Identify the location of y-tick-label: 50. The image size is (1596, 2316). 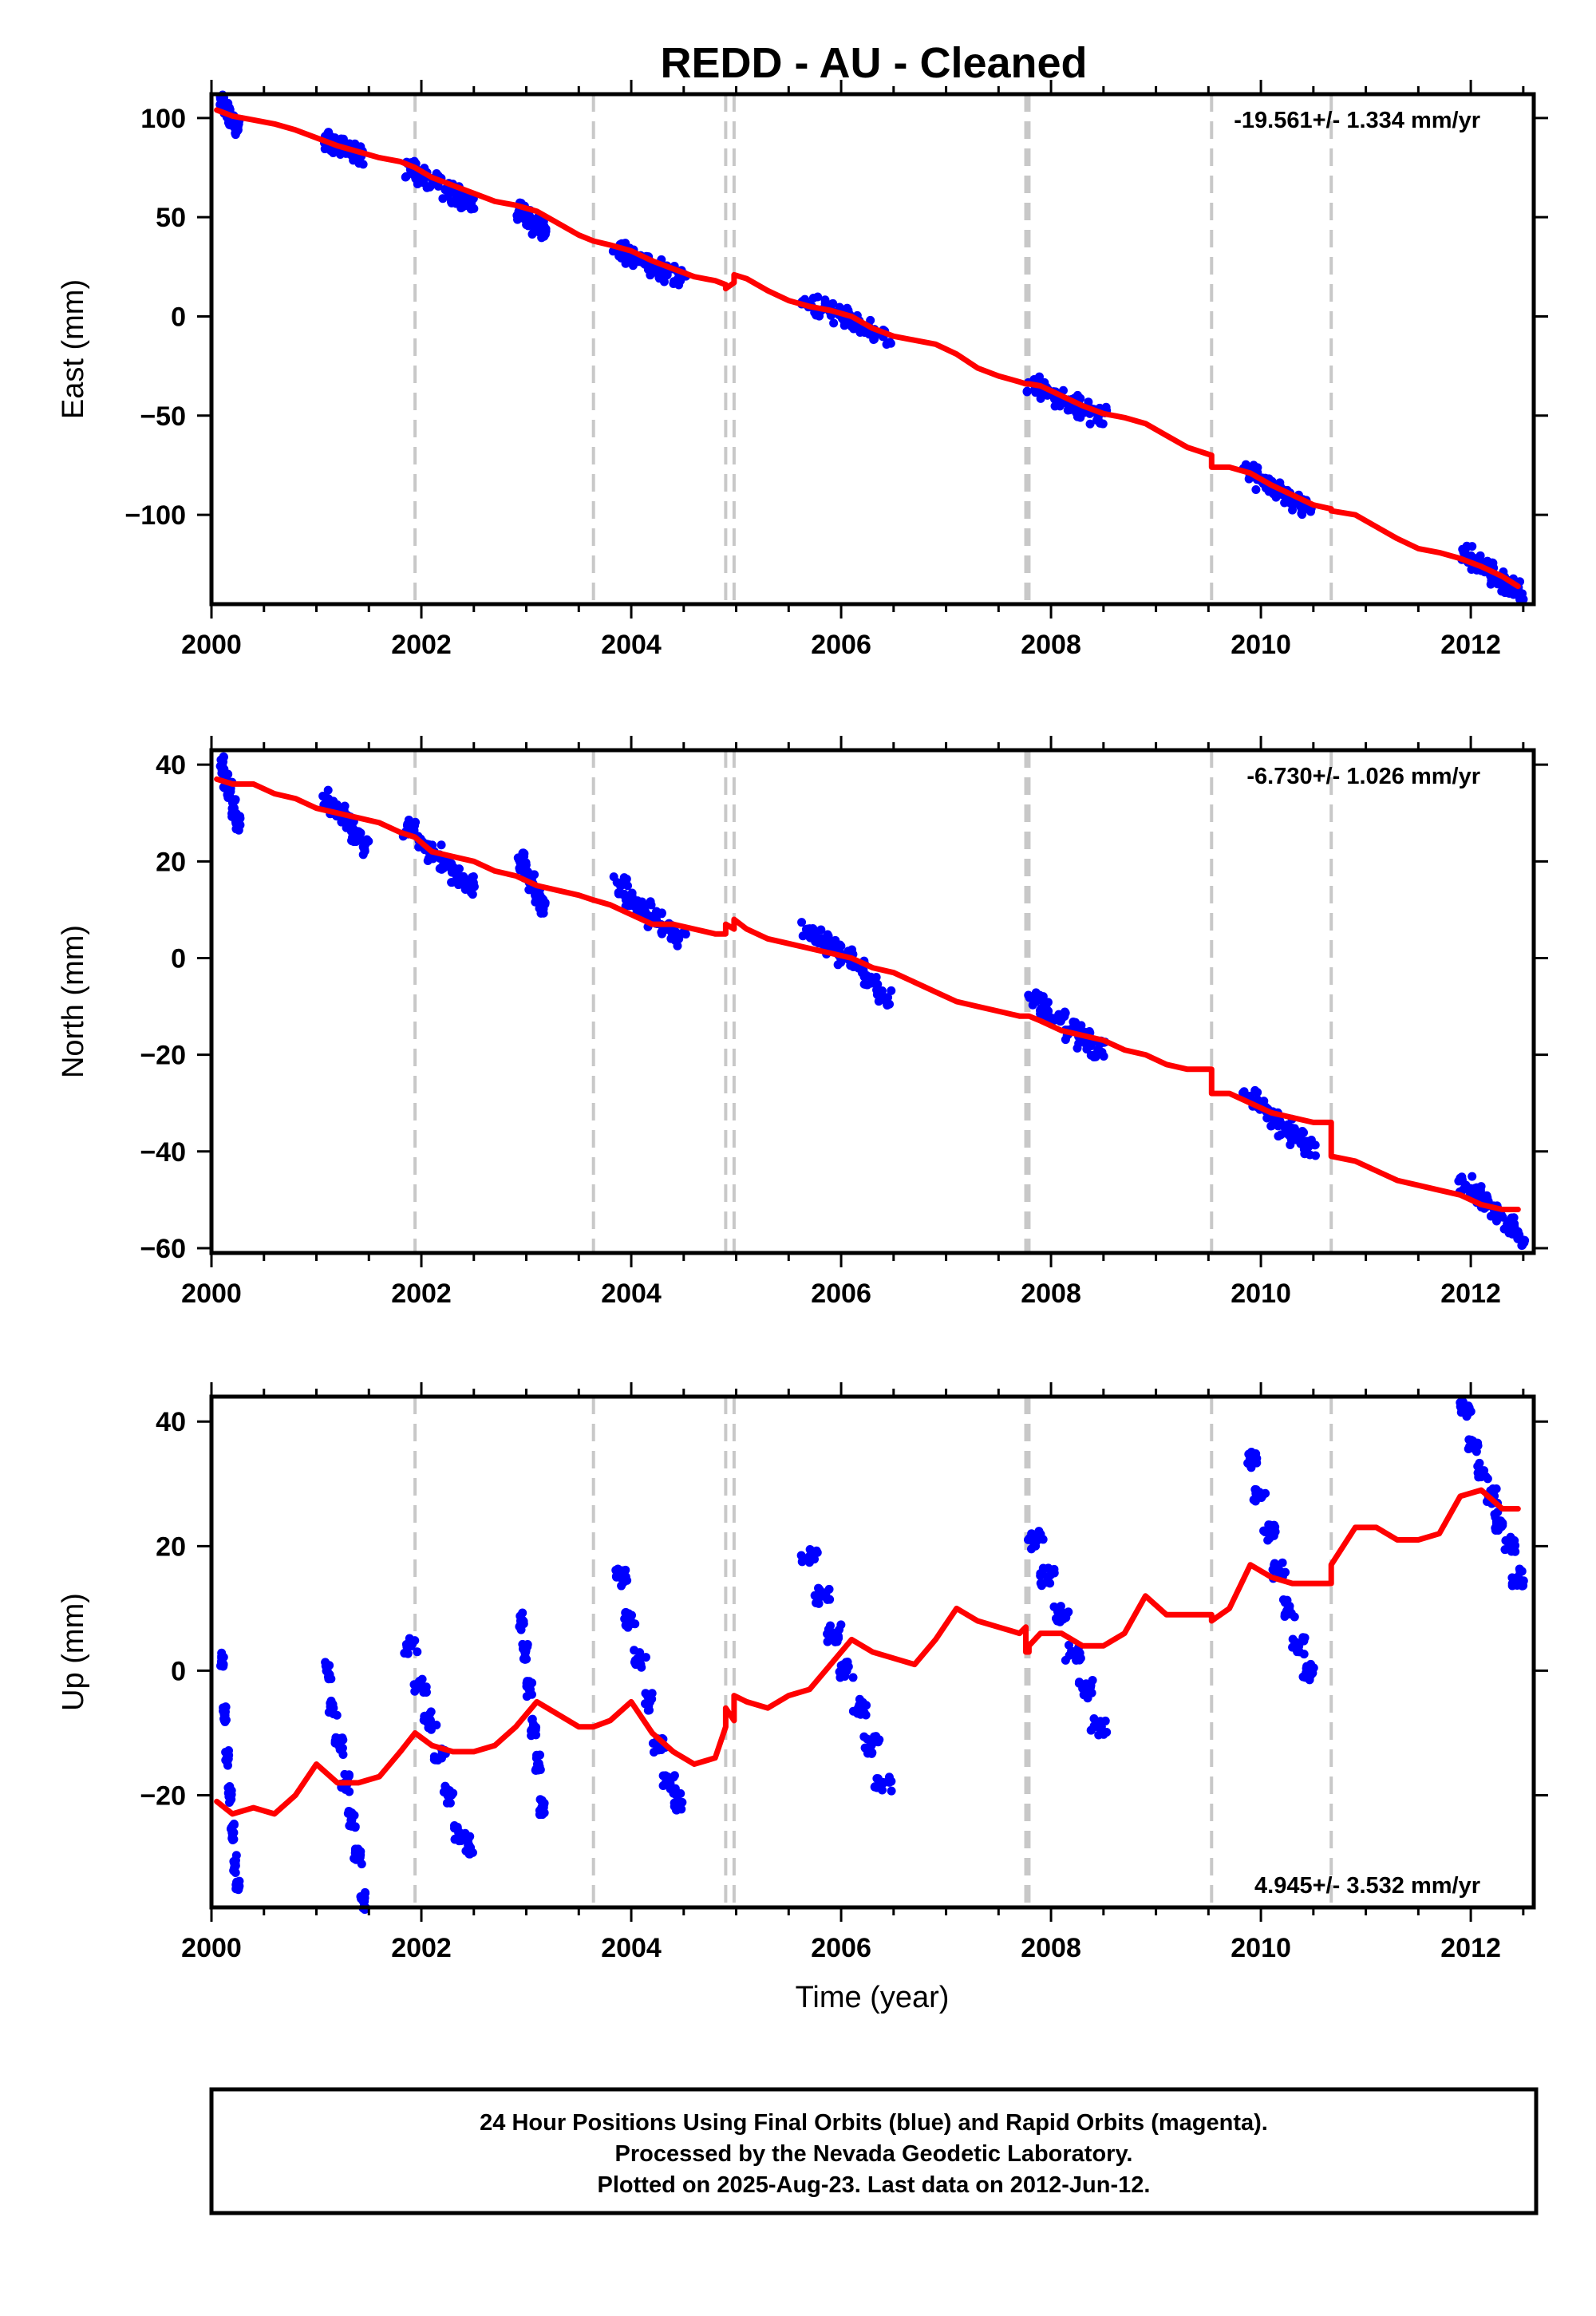
(171, 218).